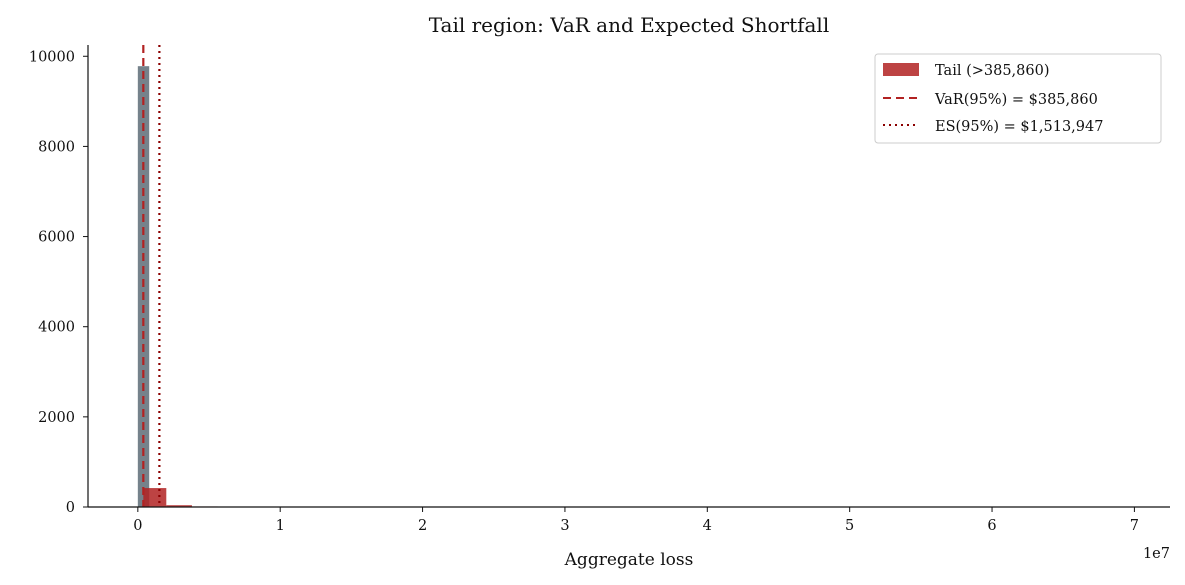 The width and height of the screenshot is (1185, 585). What do you see at coordinates (636, 520) in the screenshot?
I see `x-axis-ticks: 0 1 2 3 4 5 6 7` at bounding box center [636, 520].